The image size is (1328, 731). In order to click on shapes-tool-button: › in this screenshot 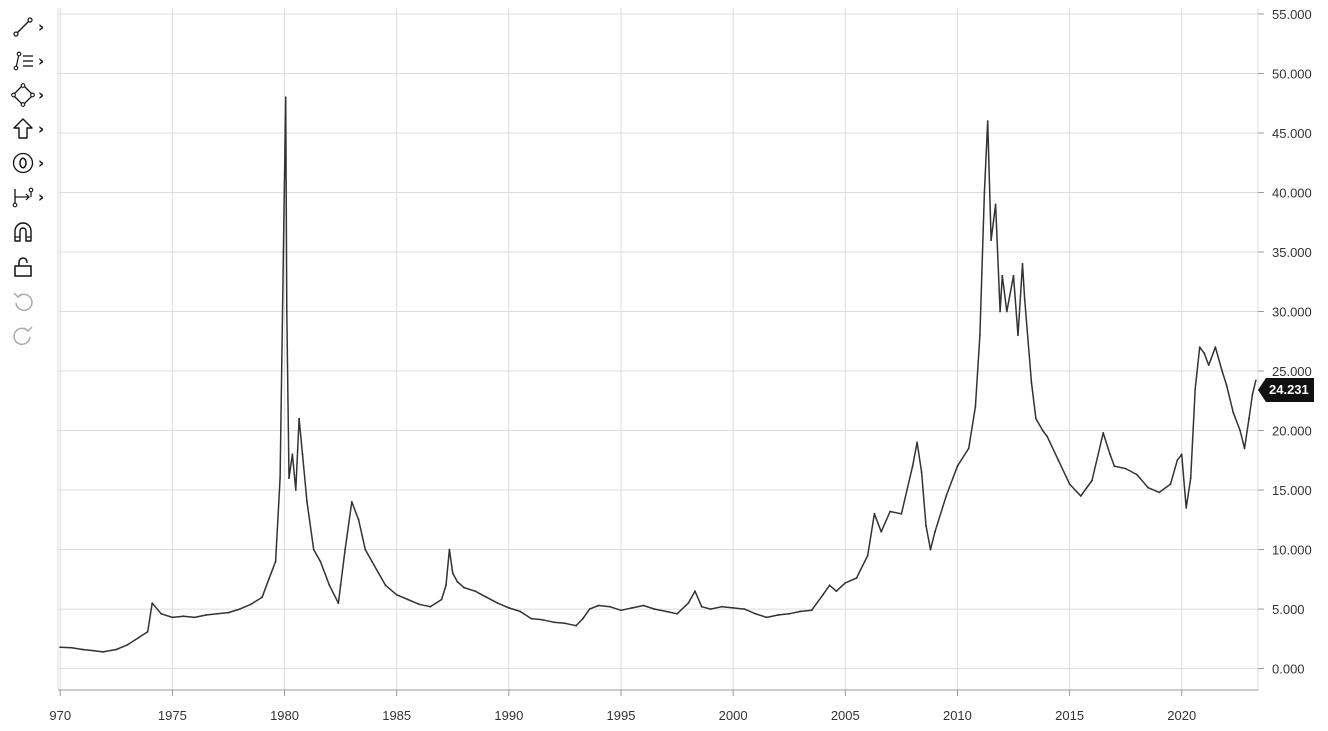, I will do `click(32, 95)`.